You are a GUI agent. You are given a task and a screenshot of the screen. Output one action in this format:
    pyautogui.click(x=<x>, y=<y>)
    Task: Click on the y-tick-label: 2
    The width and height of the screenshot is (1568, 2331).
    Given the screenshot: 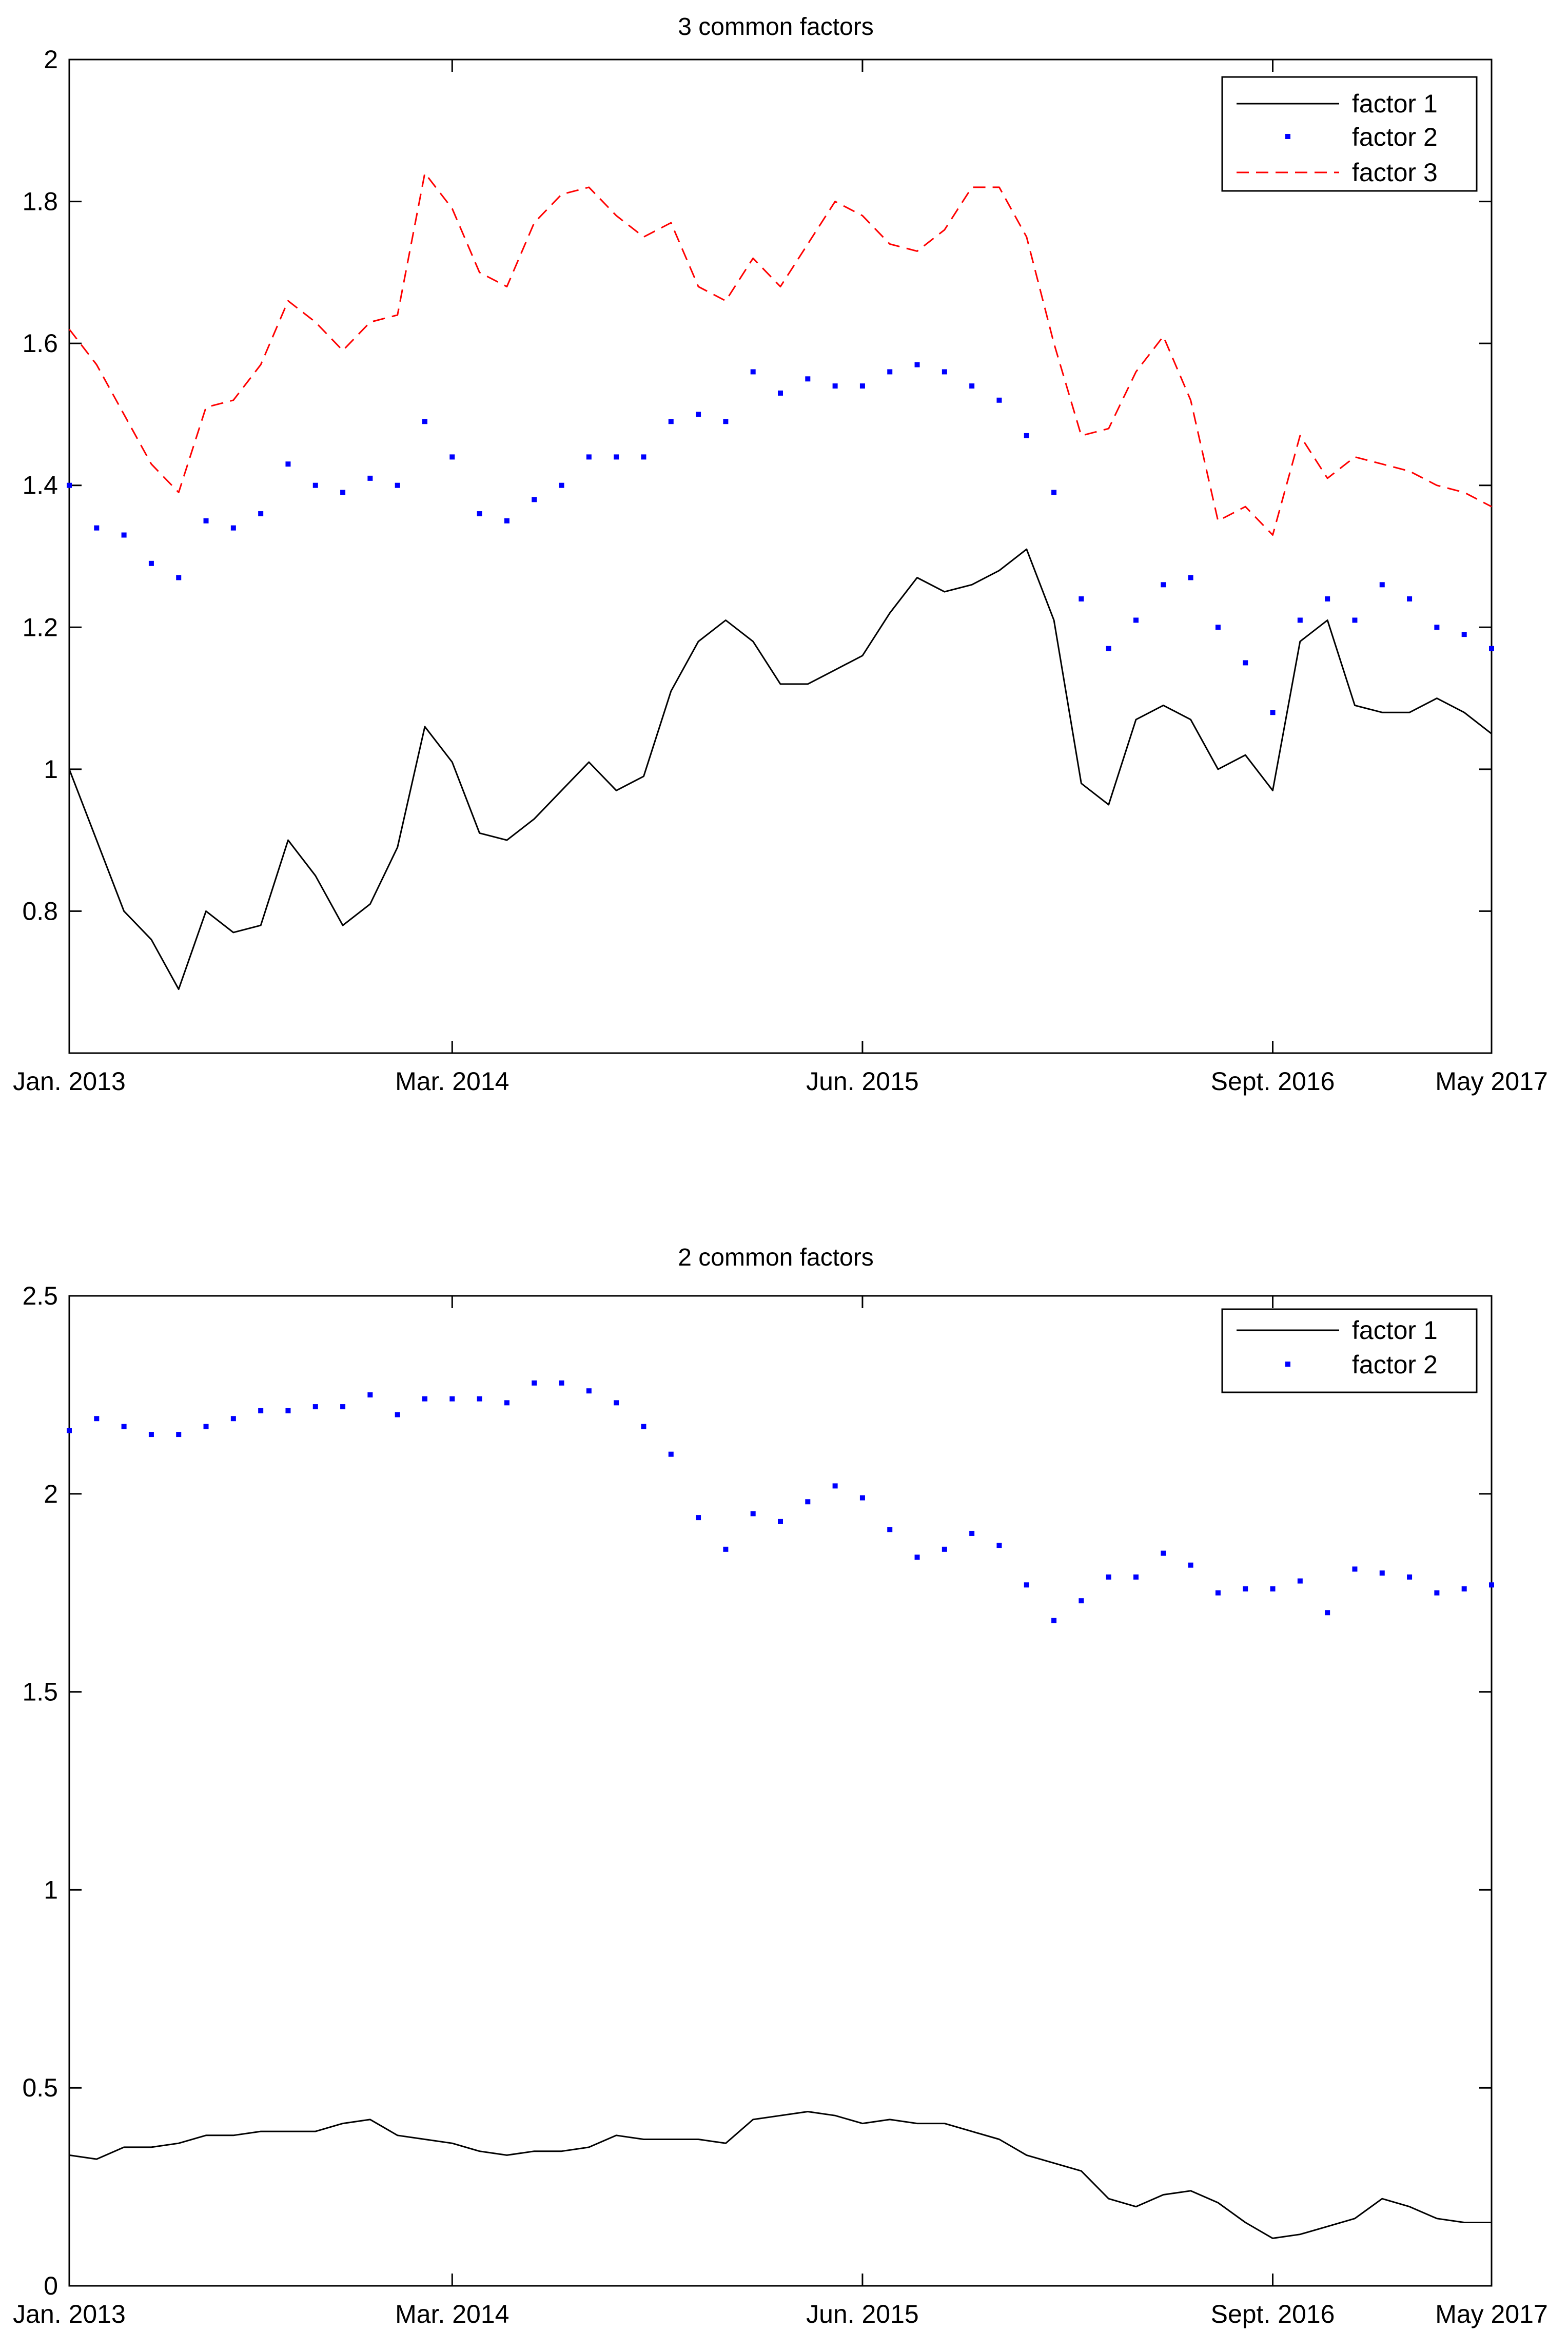 What is the action you would take?
    pyautogui.click(x=51, y=59)
    